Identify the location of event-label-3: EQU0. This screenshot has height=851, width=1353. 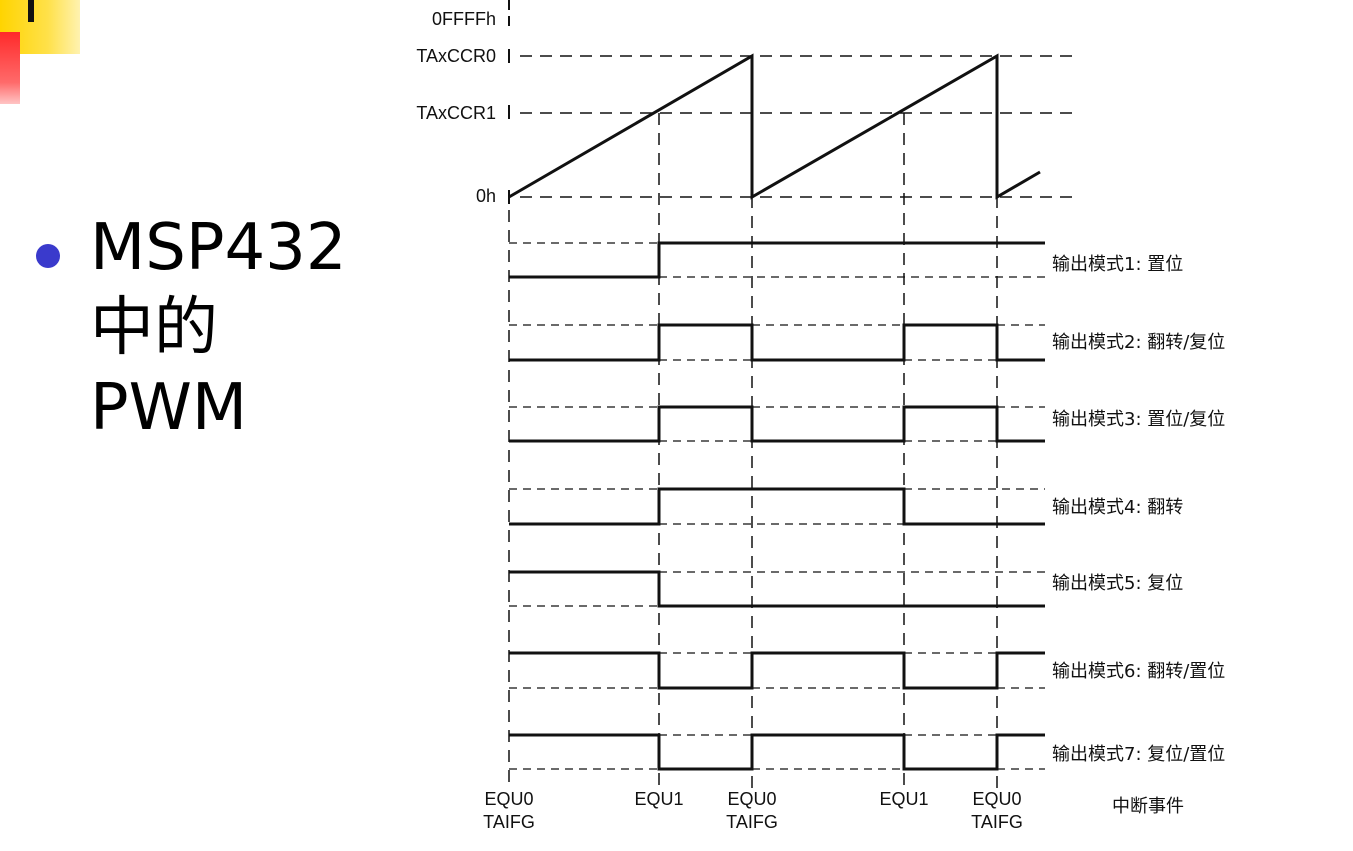
(751, 799).